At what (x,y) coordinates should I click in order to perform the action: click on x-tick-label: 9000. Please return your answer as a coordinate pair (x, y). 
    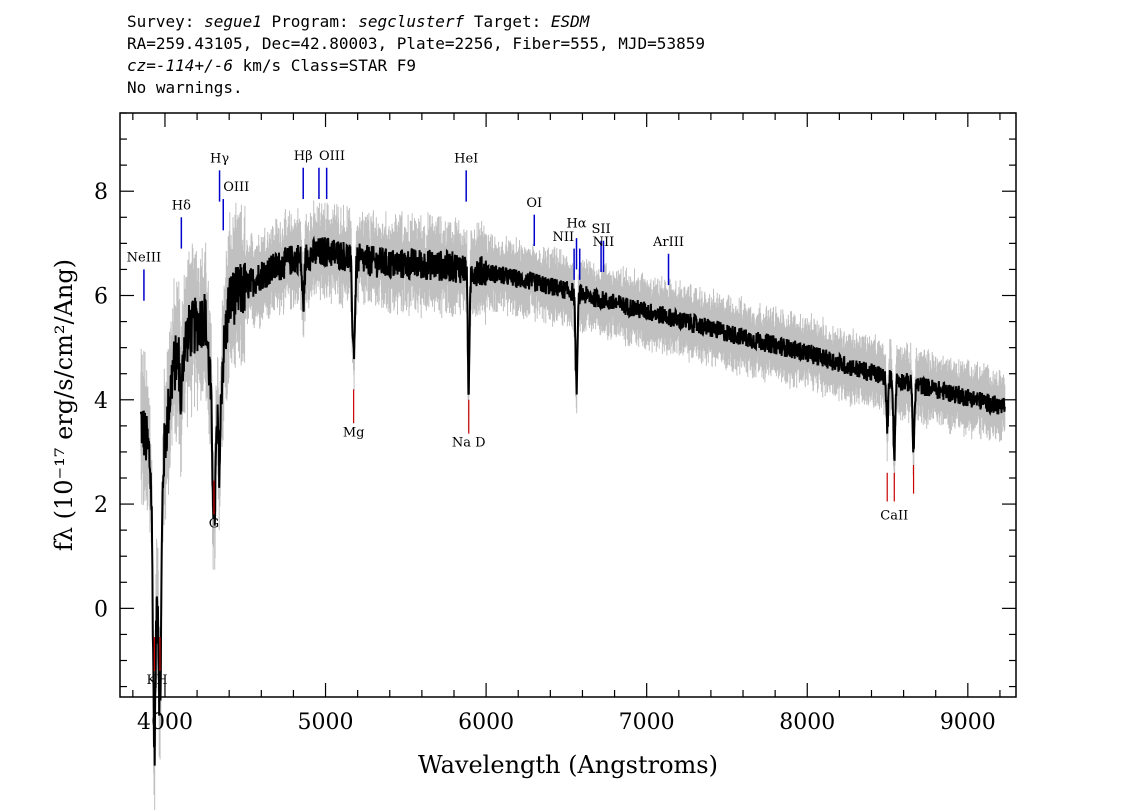
    Looking at the image, I should click on (968, 722).